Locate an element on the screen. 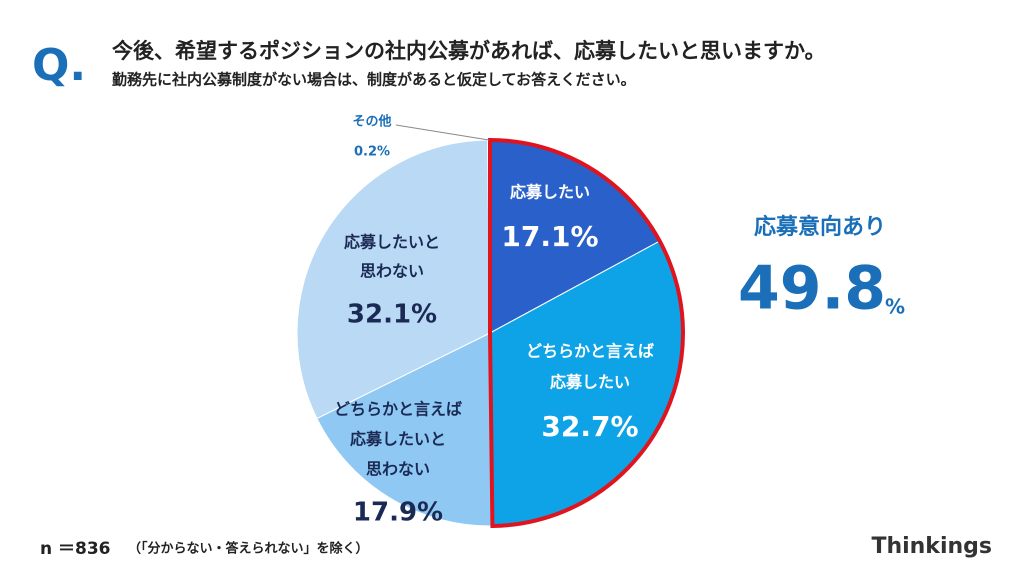 Image resolution: width=1024 pixels, height=577 pixels. value-label: 17.9% is located at coordinates (398, 513).